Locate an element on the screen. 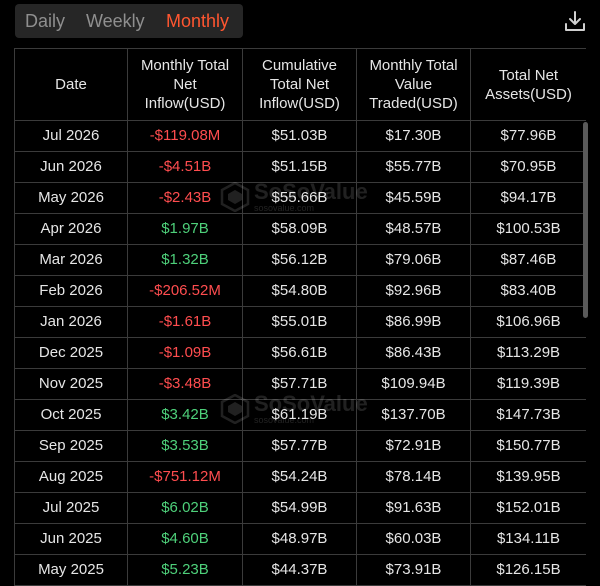 This screenshot has width=600, height=586. net-inflow-cell: -$206.52M is located at coordinates (185, 291).